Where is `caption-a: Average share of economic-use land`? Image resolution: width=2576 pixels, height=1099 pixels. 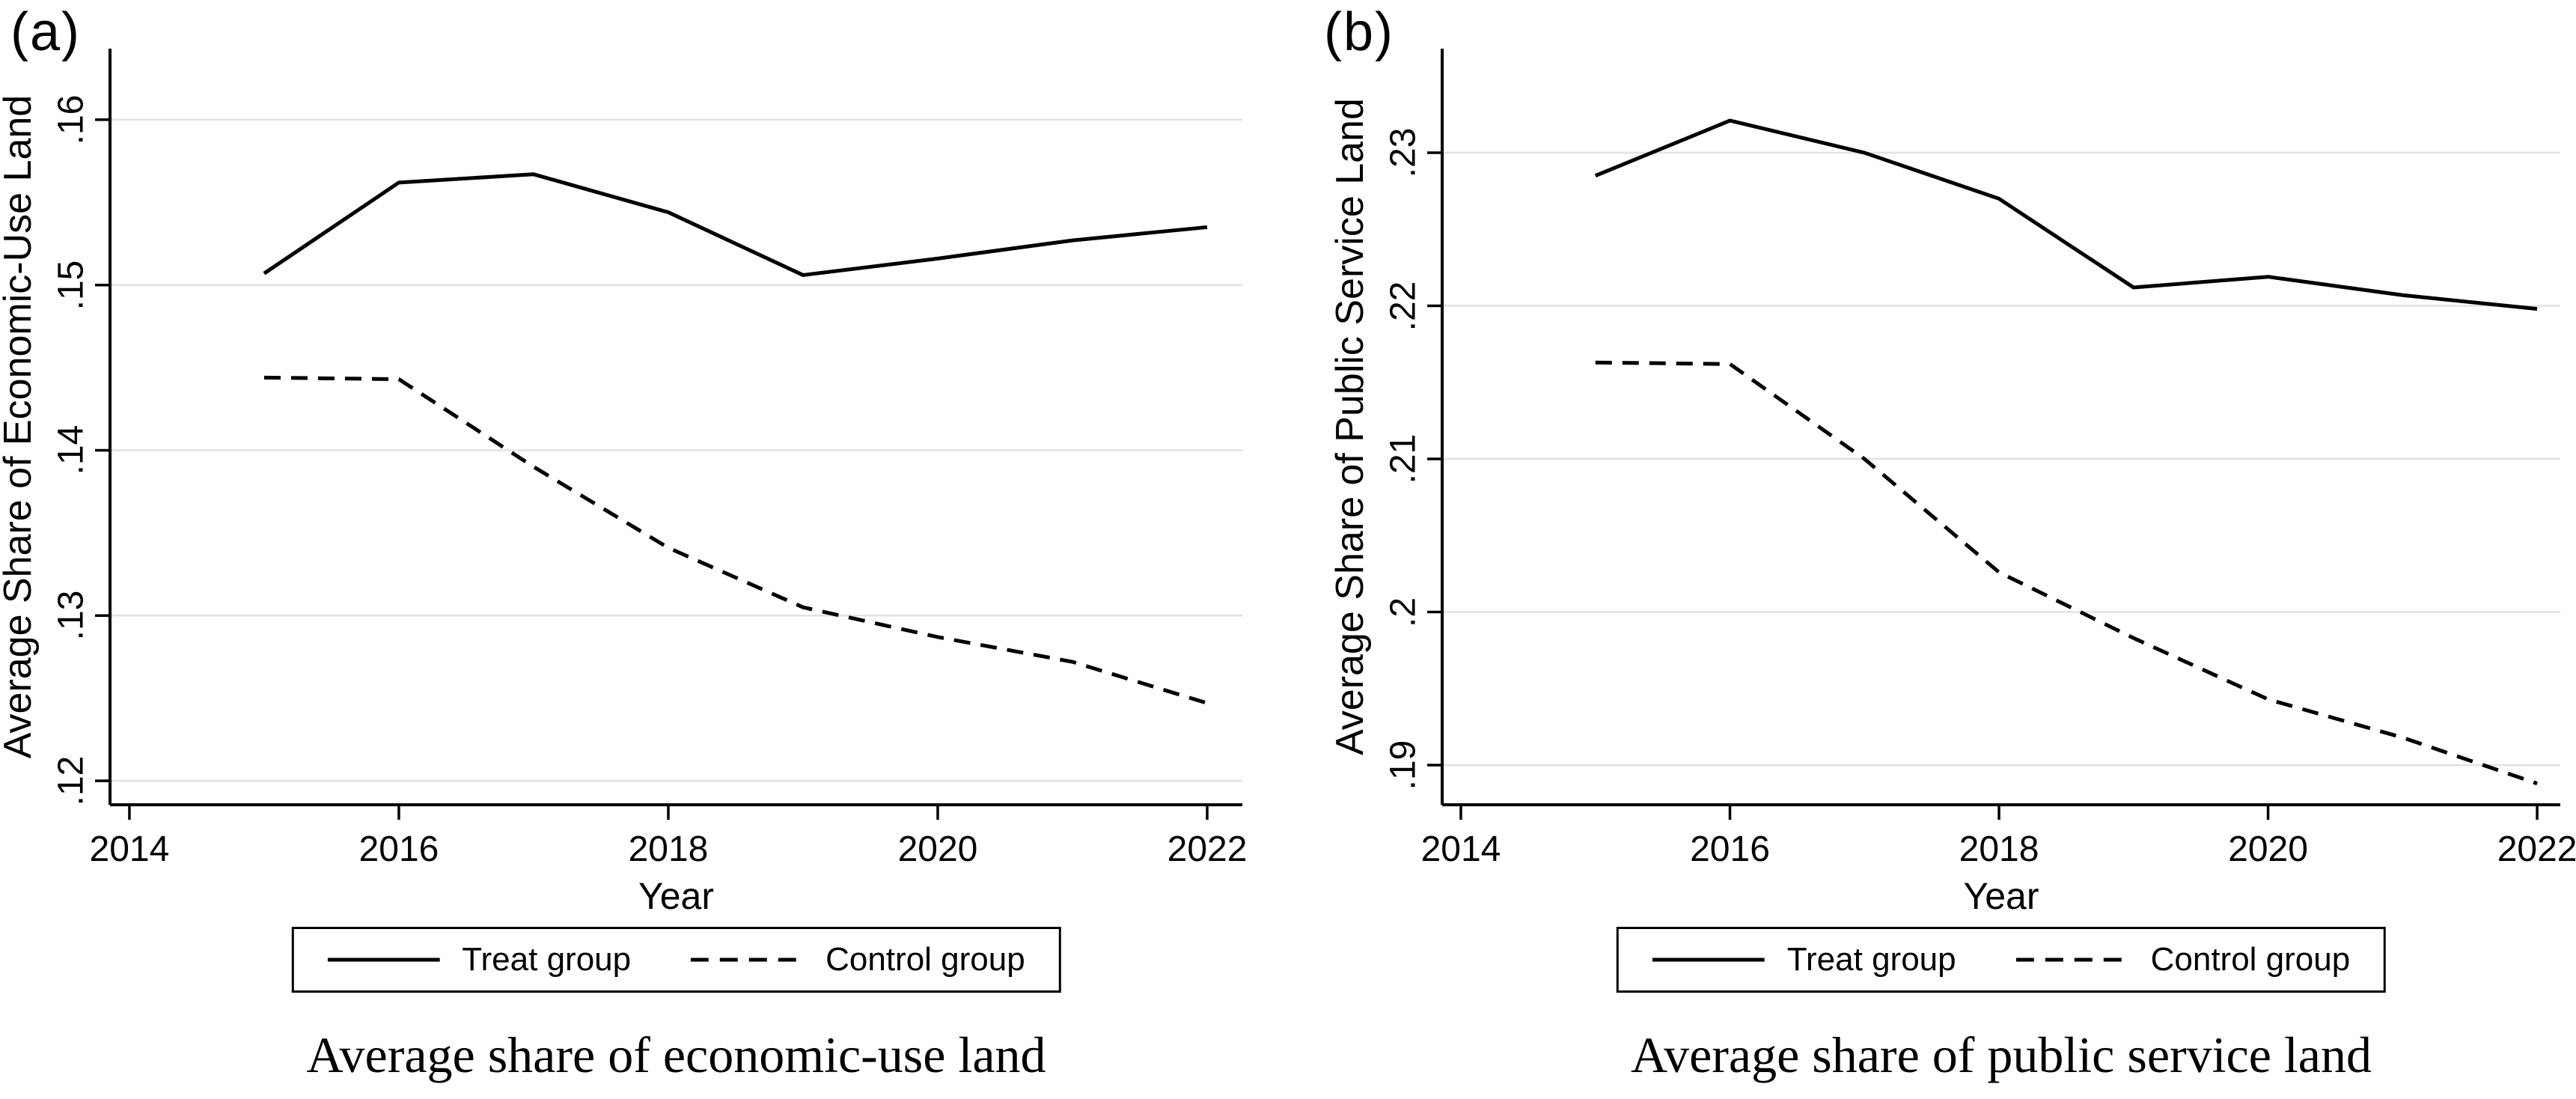 caption-a: Average share of economic-use land is located at coordinates (676, 1055).